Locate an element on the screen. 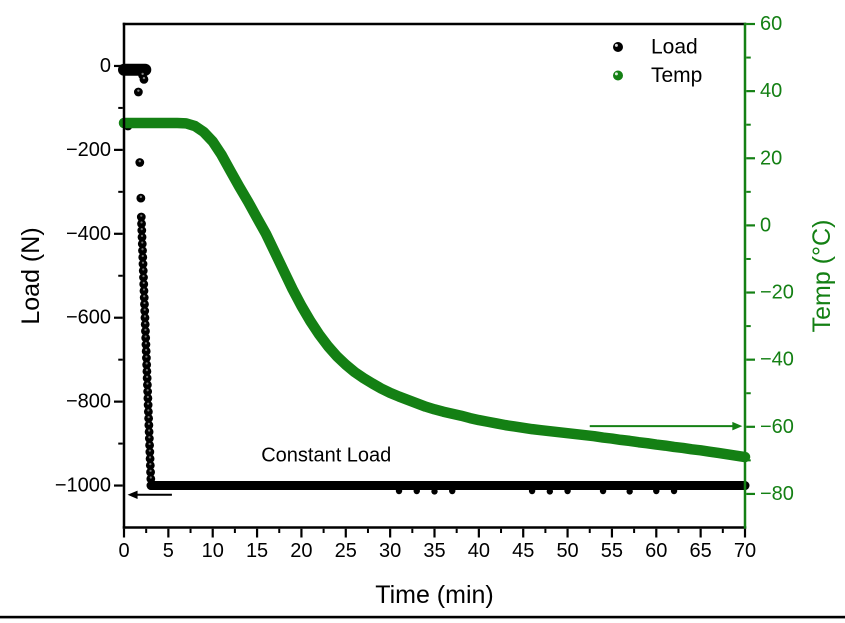 The height and width of the screenshot is (623, 845). left-axis-tick-label: −200 is located at coordinates (88, 150).